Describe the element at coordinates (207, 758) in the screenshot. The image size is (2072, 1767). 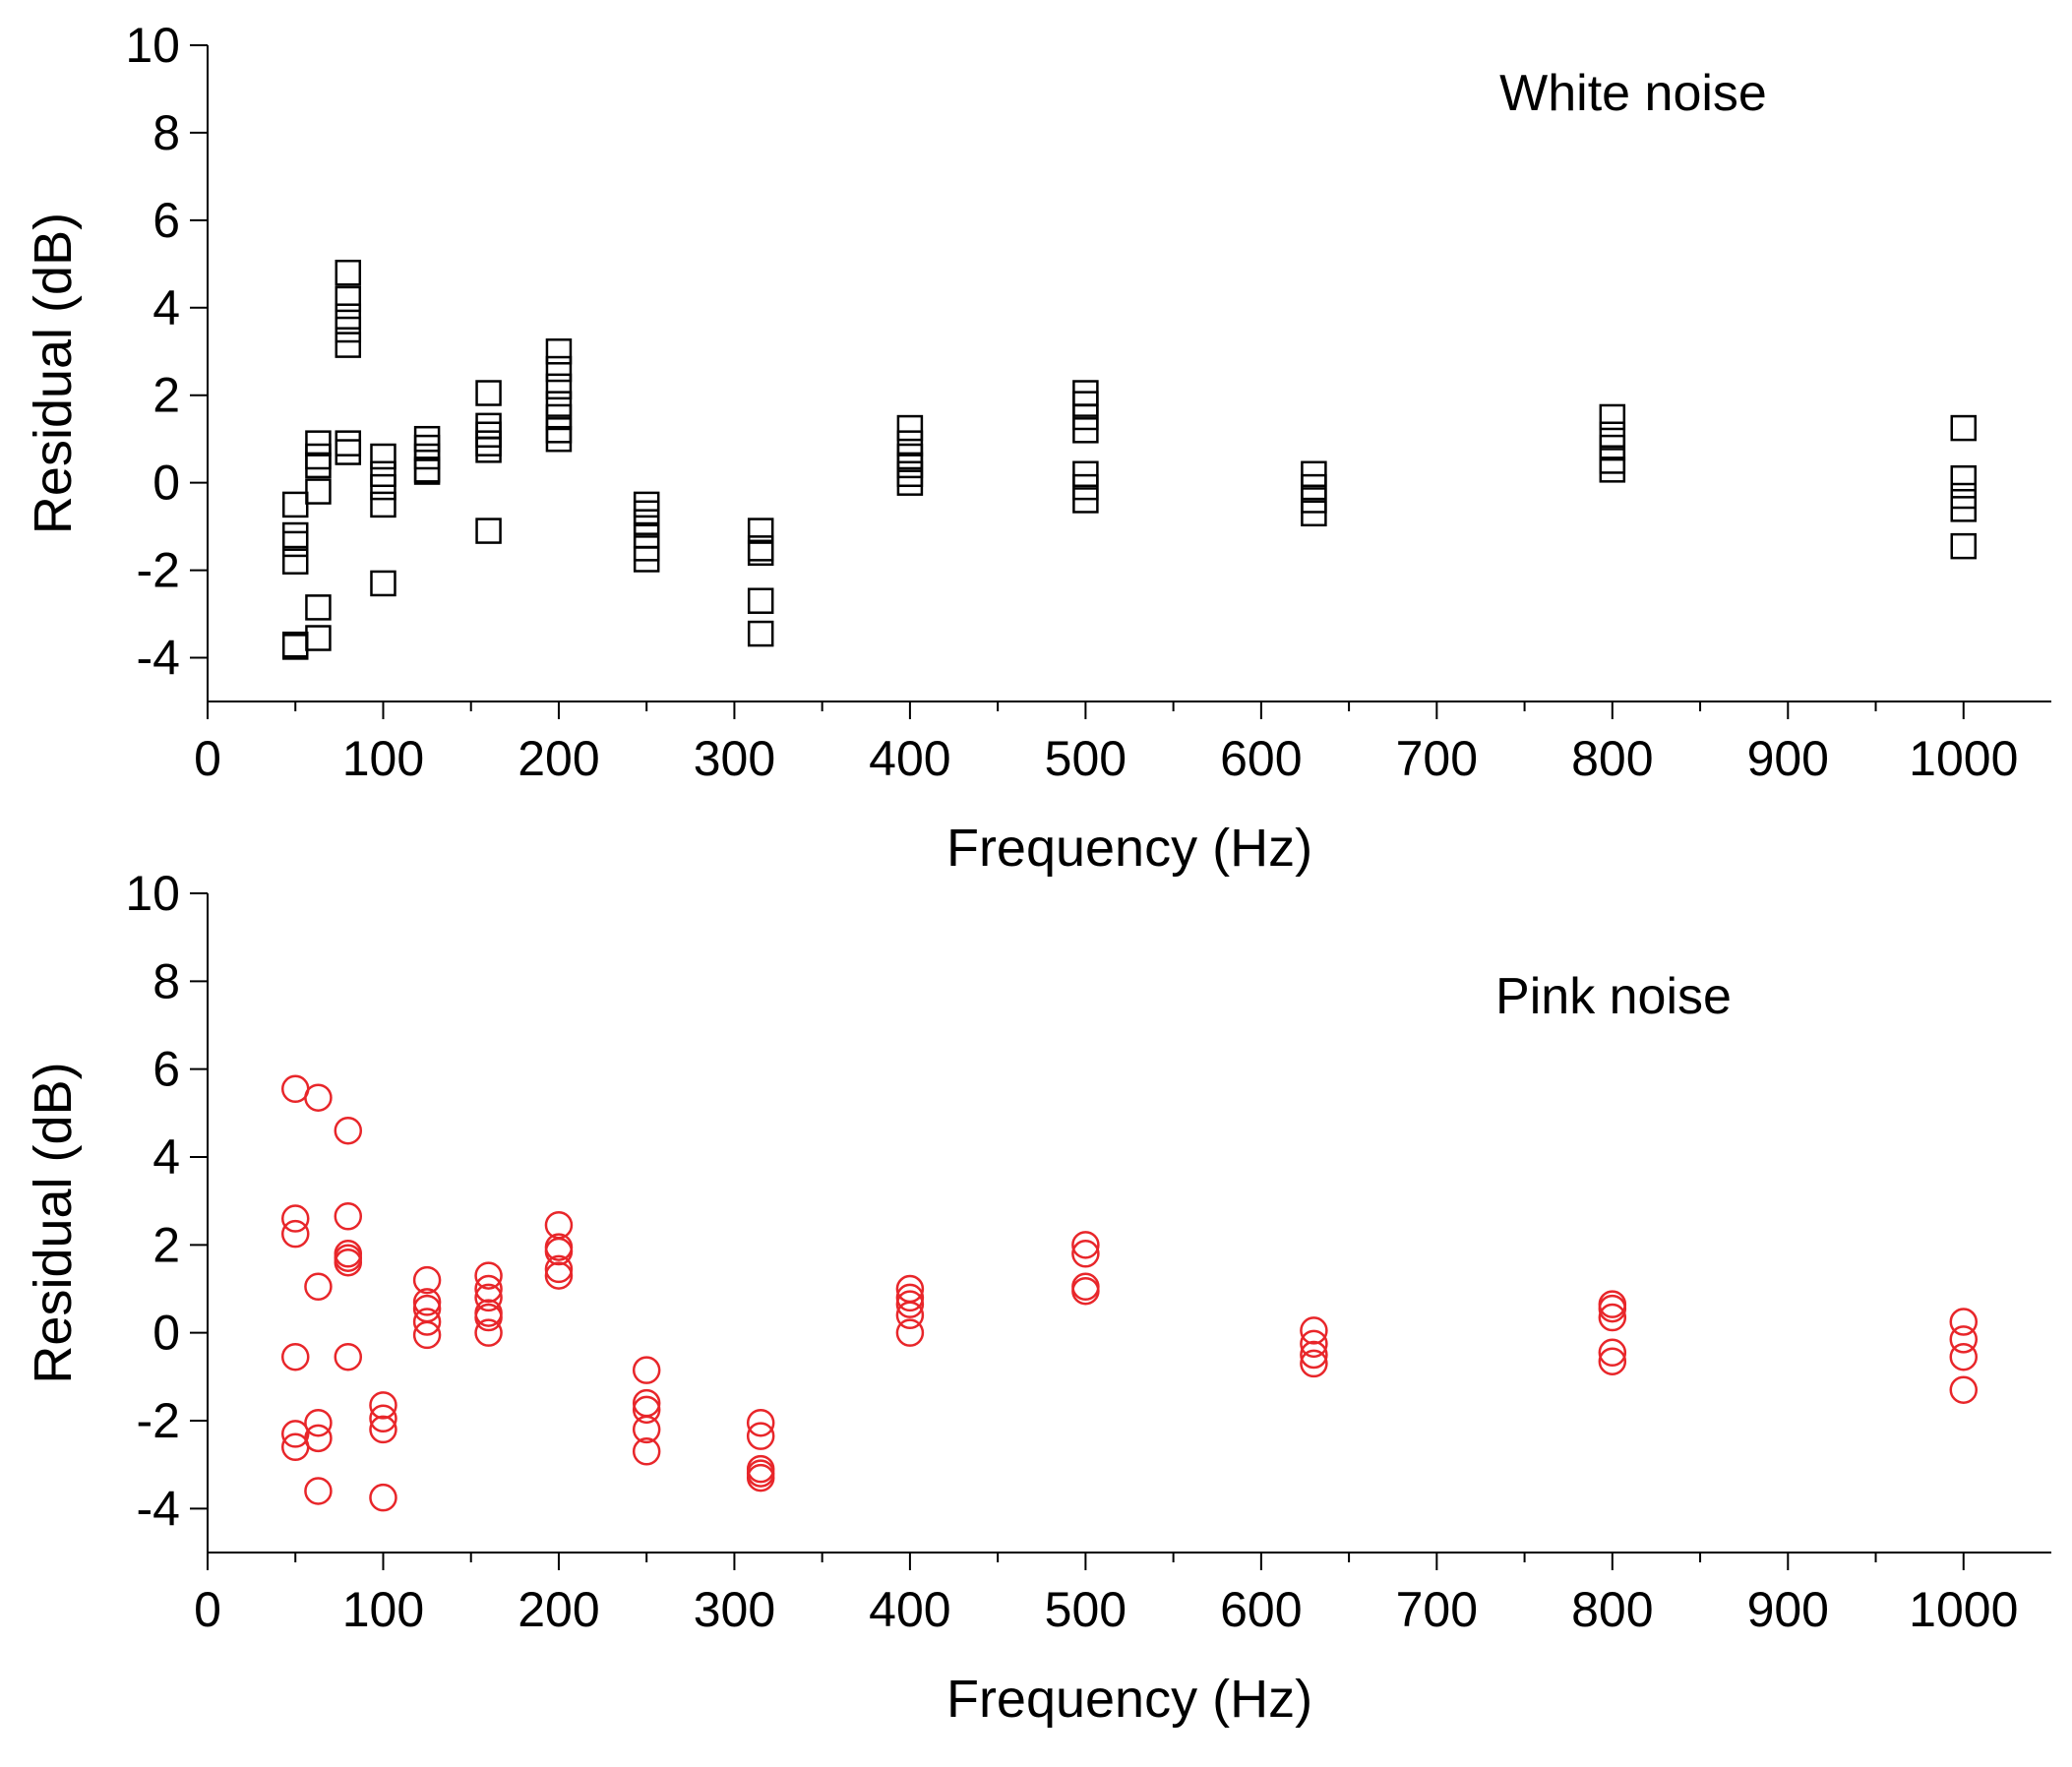
I see `white-x-tick-label: 0` at that location.